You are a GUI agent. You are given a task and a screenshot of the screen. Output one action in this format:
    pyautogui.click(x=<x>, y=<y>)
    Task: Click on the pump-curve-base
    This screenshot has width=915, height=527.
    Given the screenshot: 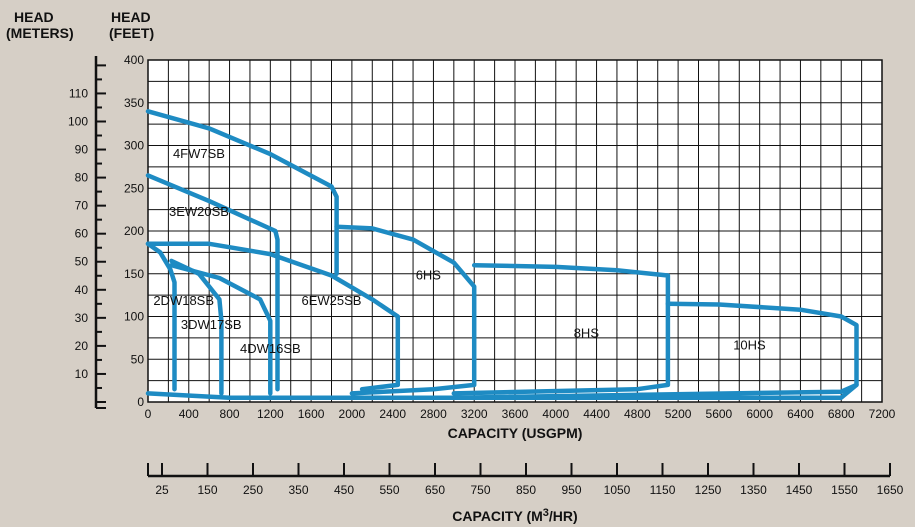 What is the action you would take?
    pyautogui.click(x=502, y=391)
    